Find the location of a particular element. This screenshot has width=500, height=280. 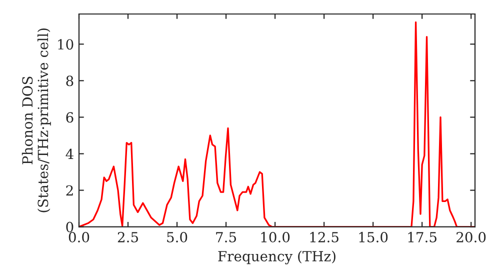

x-tick-label: 15.0 is located at coordinates (373, 237).